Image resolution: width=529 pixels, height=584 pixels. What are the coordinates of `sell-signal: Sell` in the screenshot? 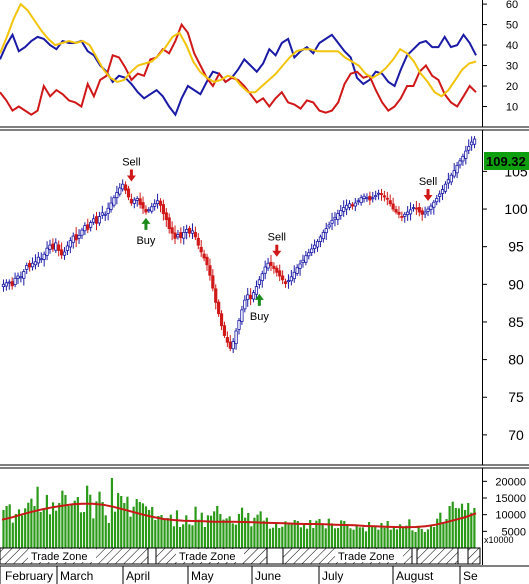 It's located at (277, 244).